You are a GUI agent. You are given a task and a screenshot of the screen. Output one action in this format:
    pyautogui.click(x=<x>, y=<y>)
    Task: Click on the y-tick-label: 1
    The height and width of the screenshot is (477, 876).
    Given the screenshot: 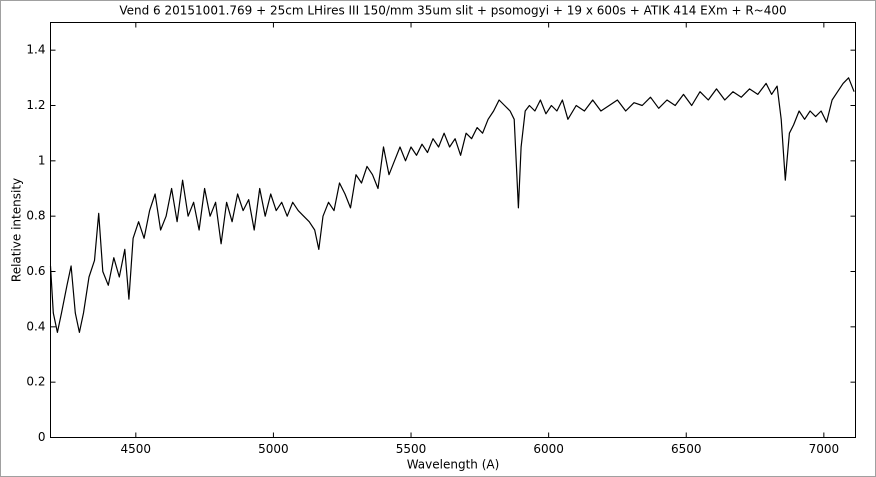 What is the action you would take?
    pyautogui.click(x=42, y=160)
    